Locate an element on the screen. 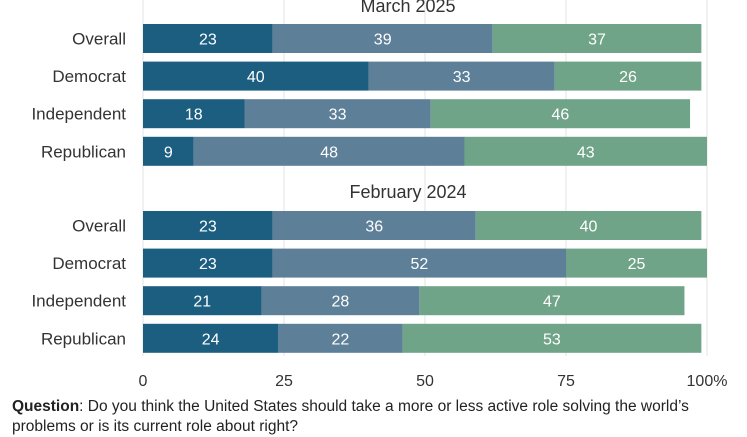 The image size is (747, 437). data-label: 52 is located at coordinates (419, 264).